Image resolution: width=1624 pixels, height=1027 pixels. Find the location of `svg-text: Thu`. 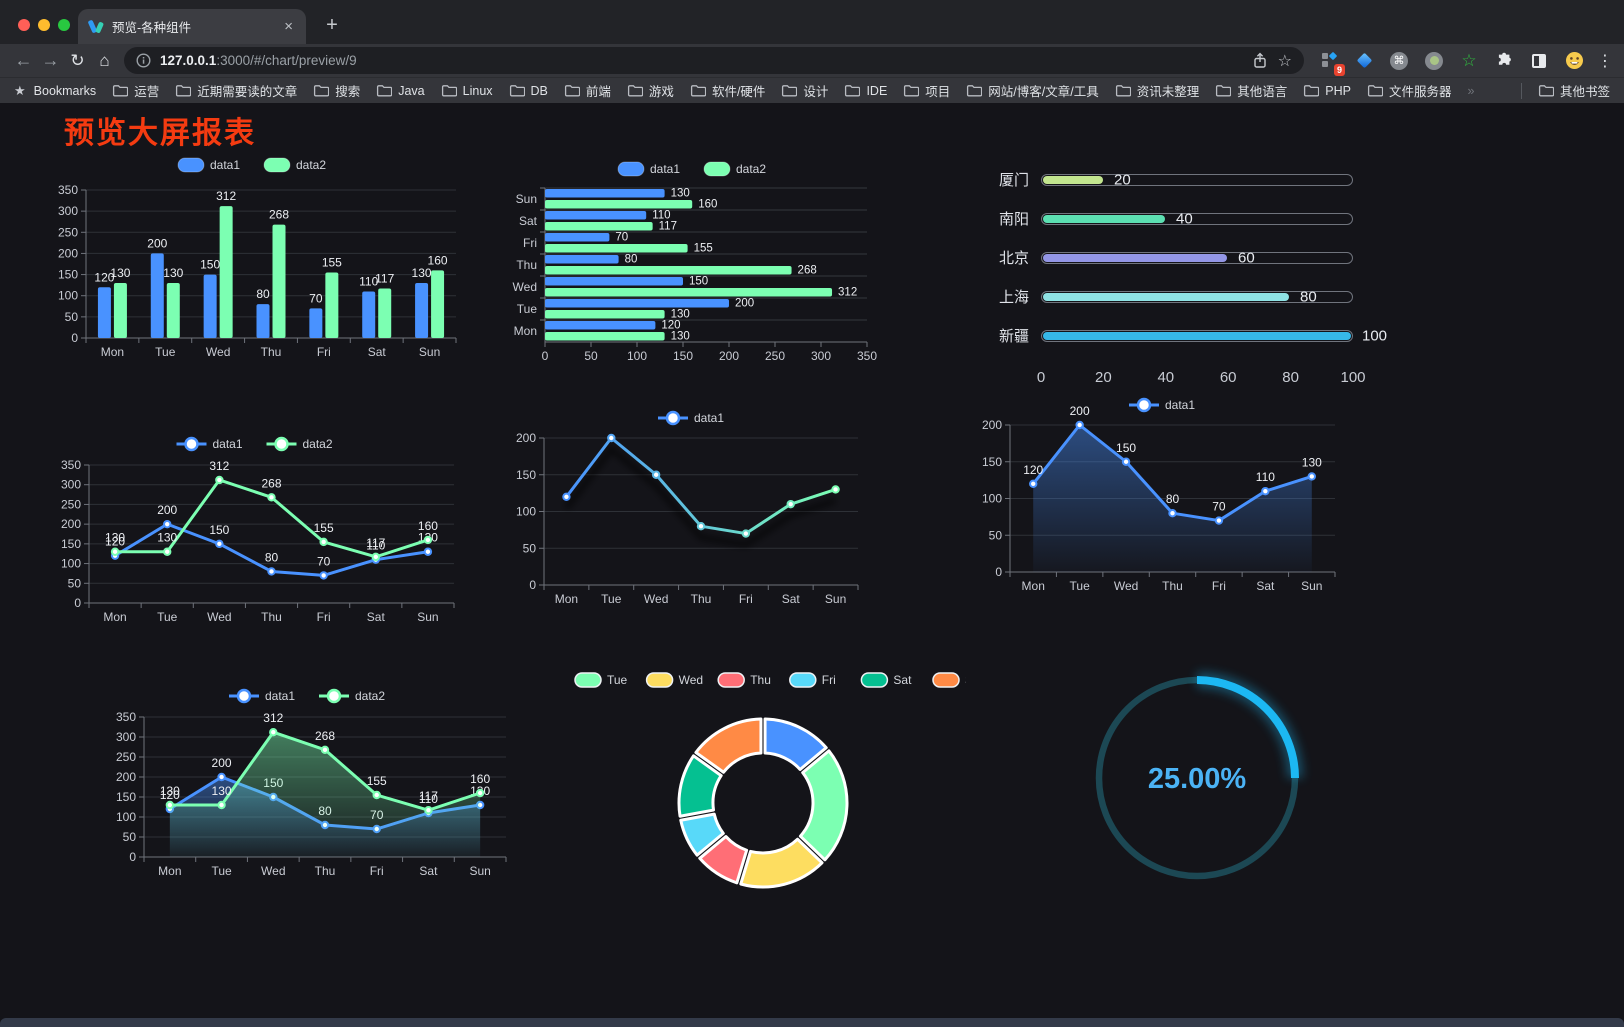

svg-text: Thu is located at coordinates (526, 265).